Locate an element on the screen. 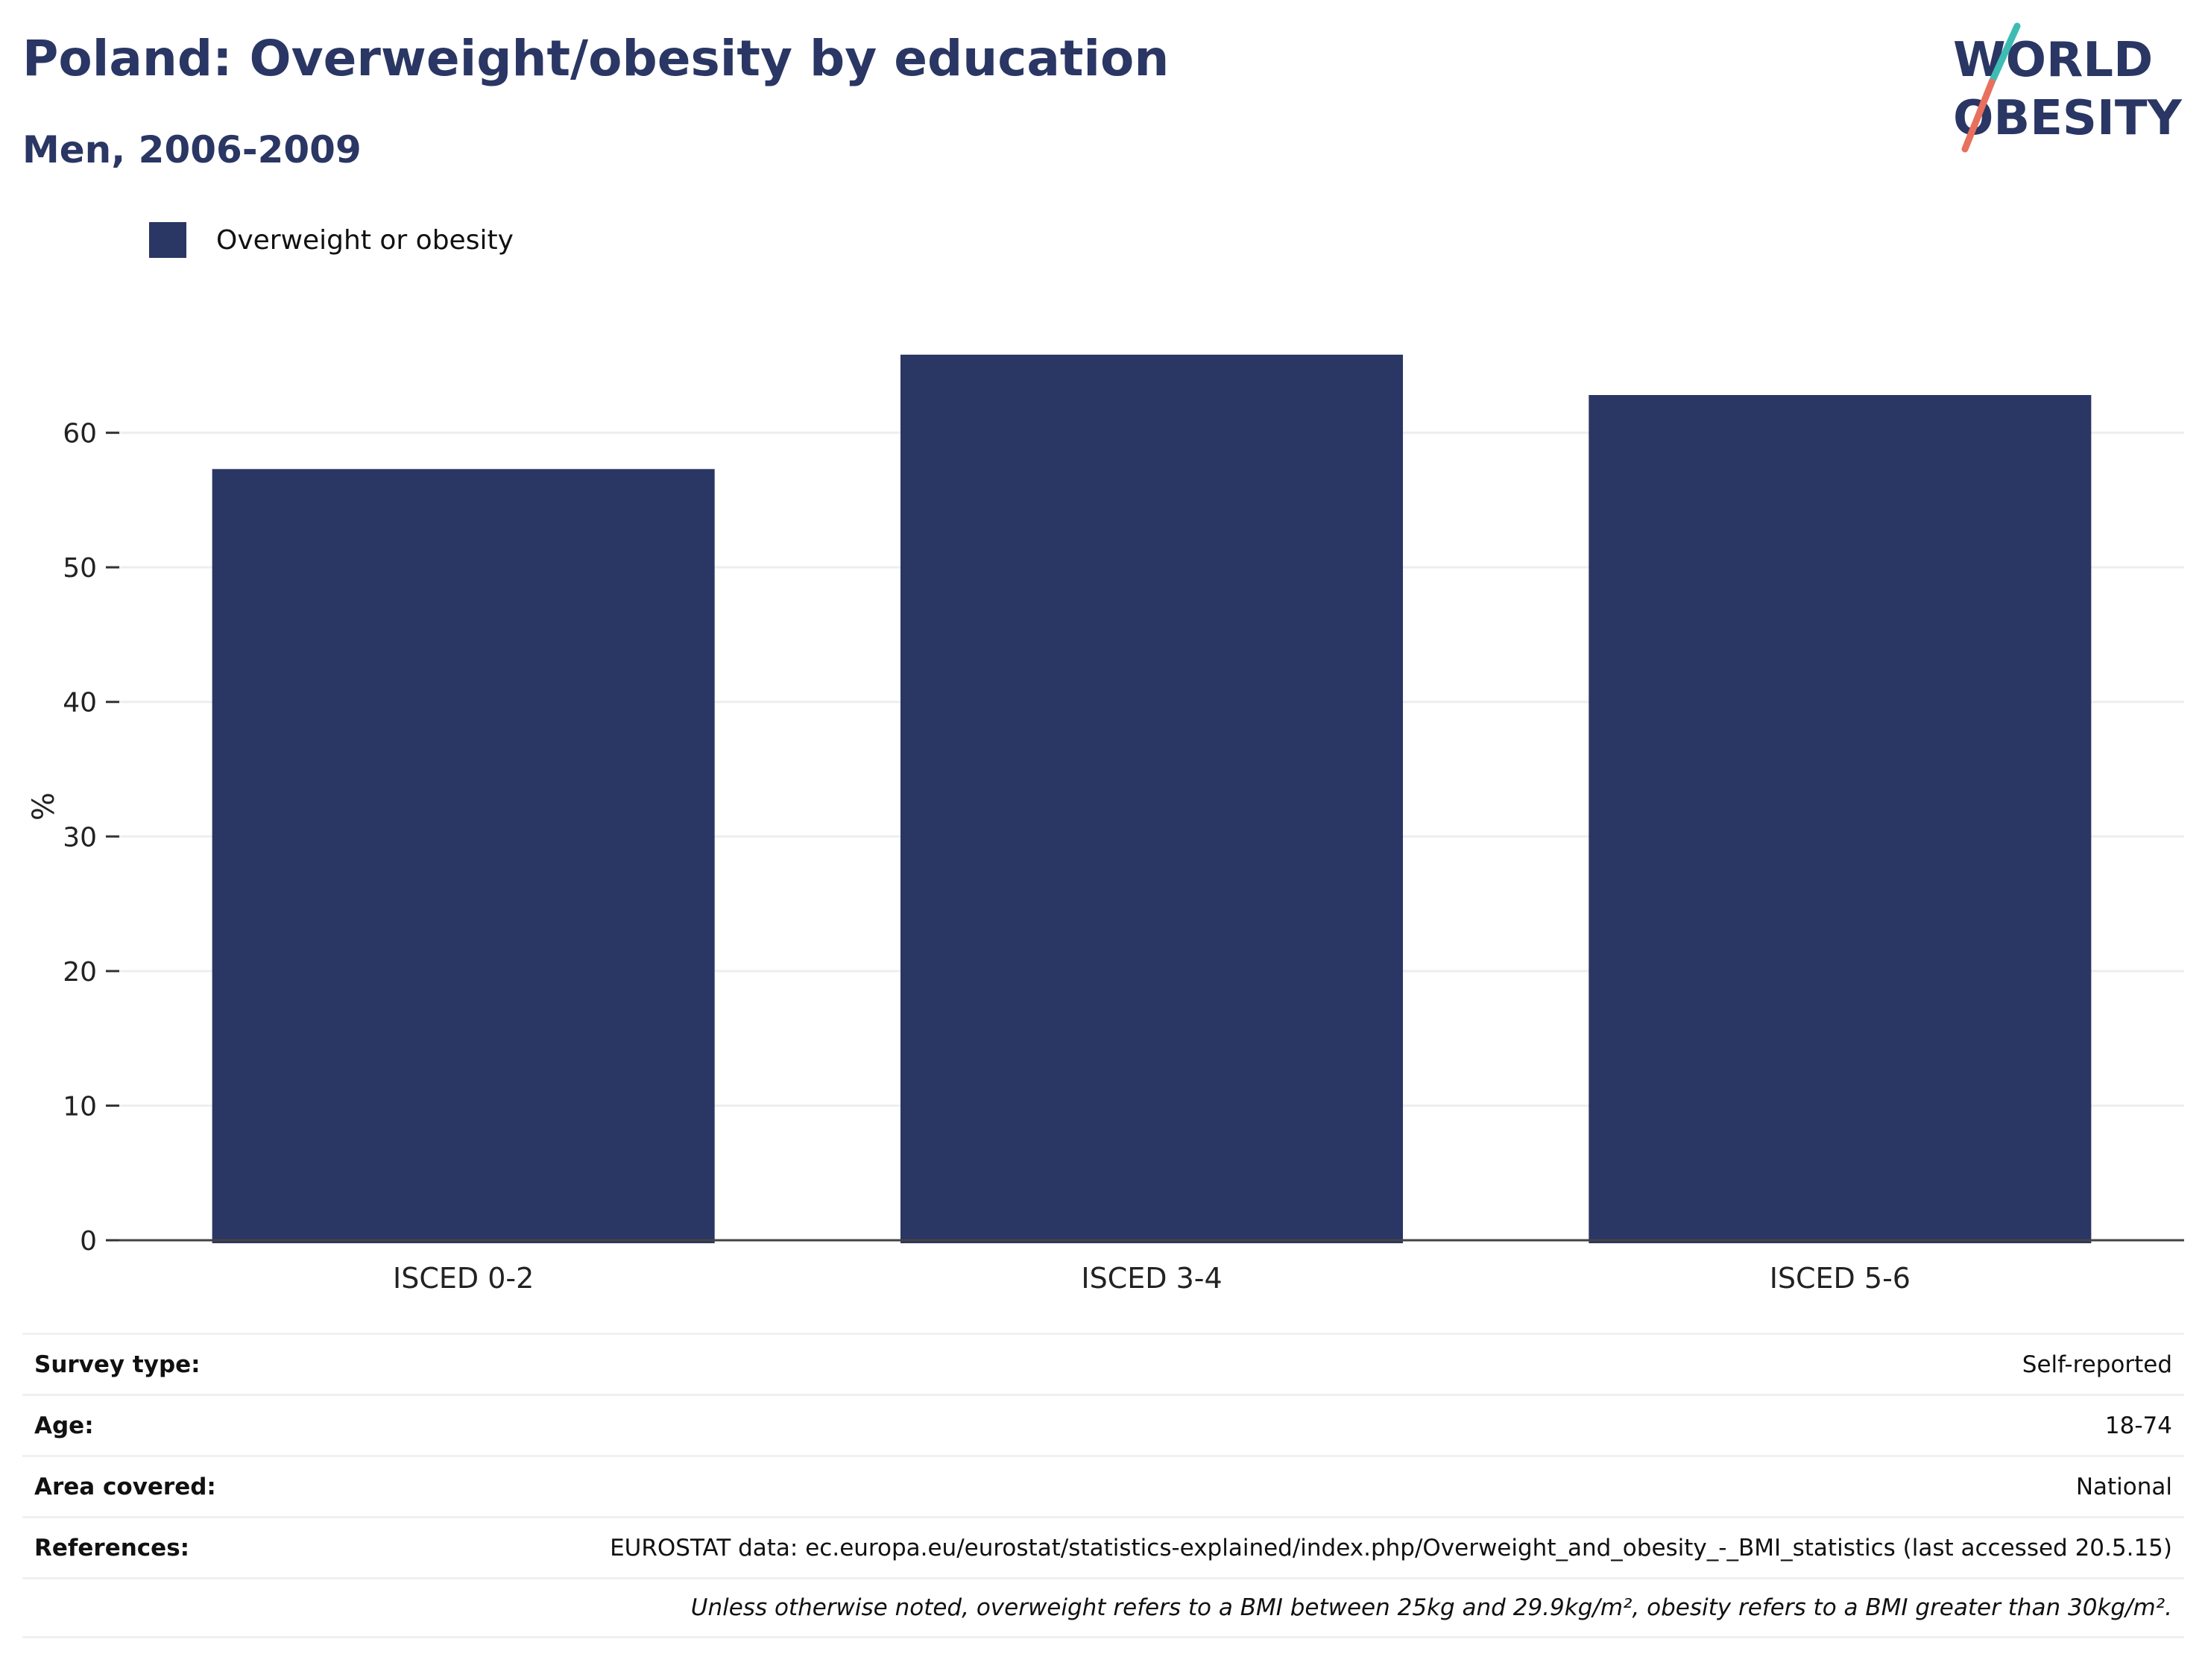 The height and width of the screenshot is (1680, 2205). meta-row-age: Age: 18-74 is located at coordinates (1103, 1424).